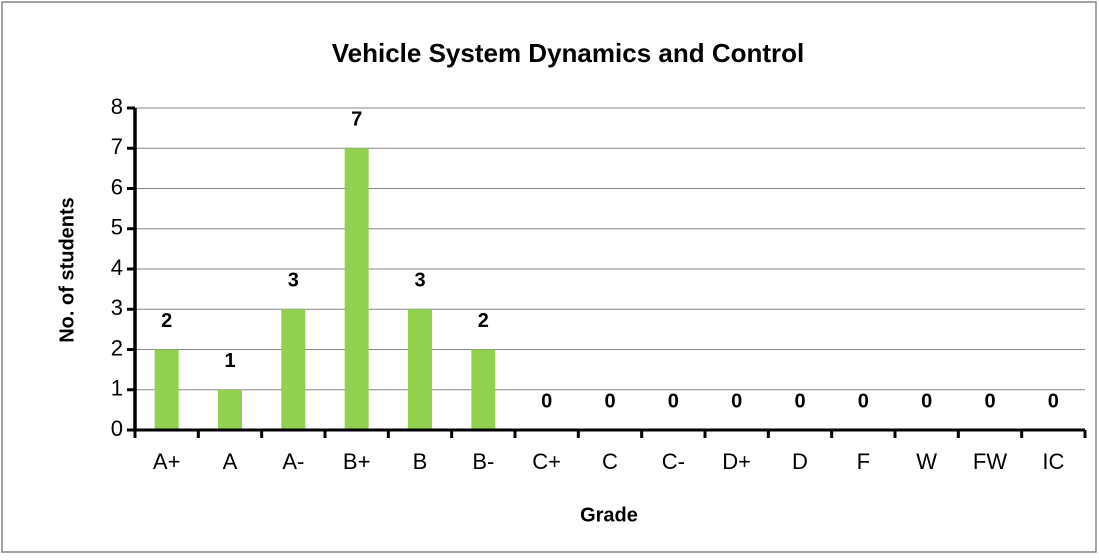 This screenshot has width=1099, height=560. I want to click on y-tick-label: 4, so click(117, 267).